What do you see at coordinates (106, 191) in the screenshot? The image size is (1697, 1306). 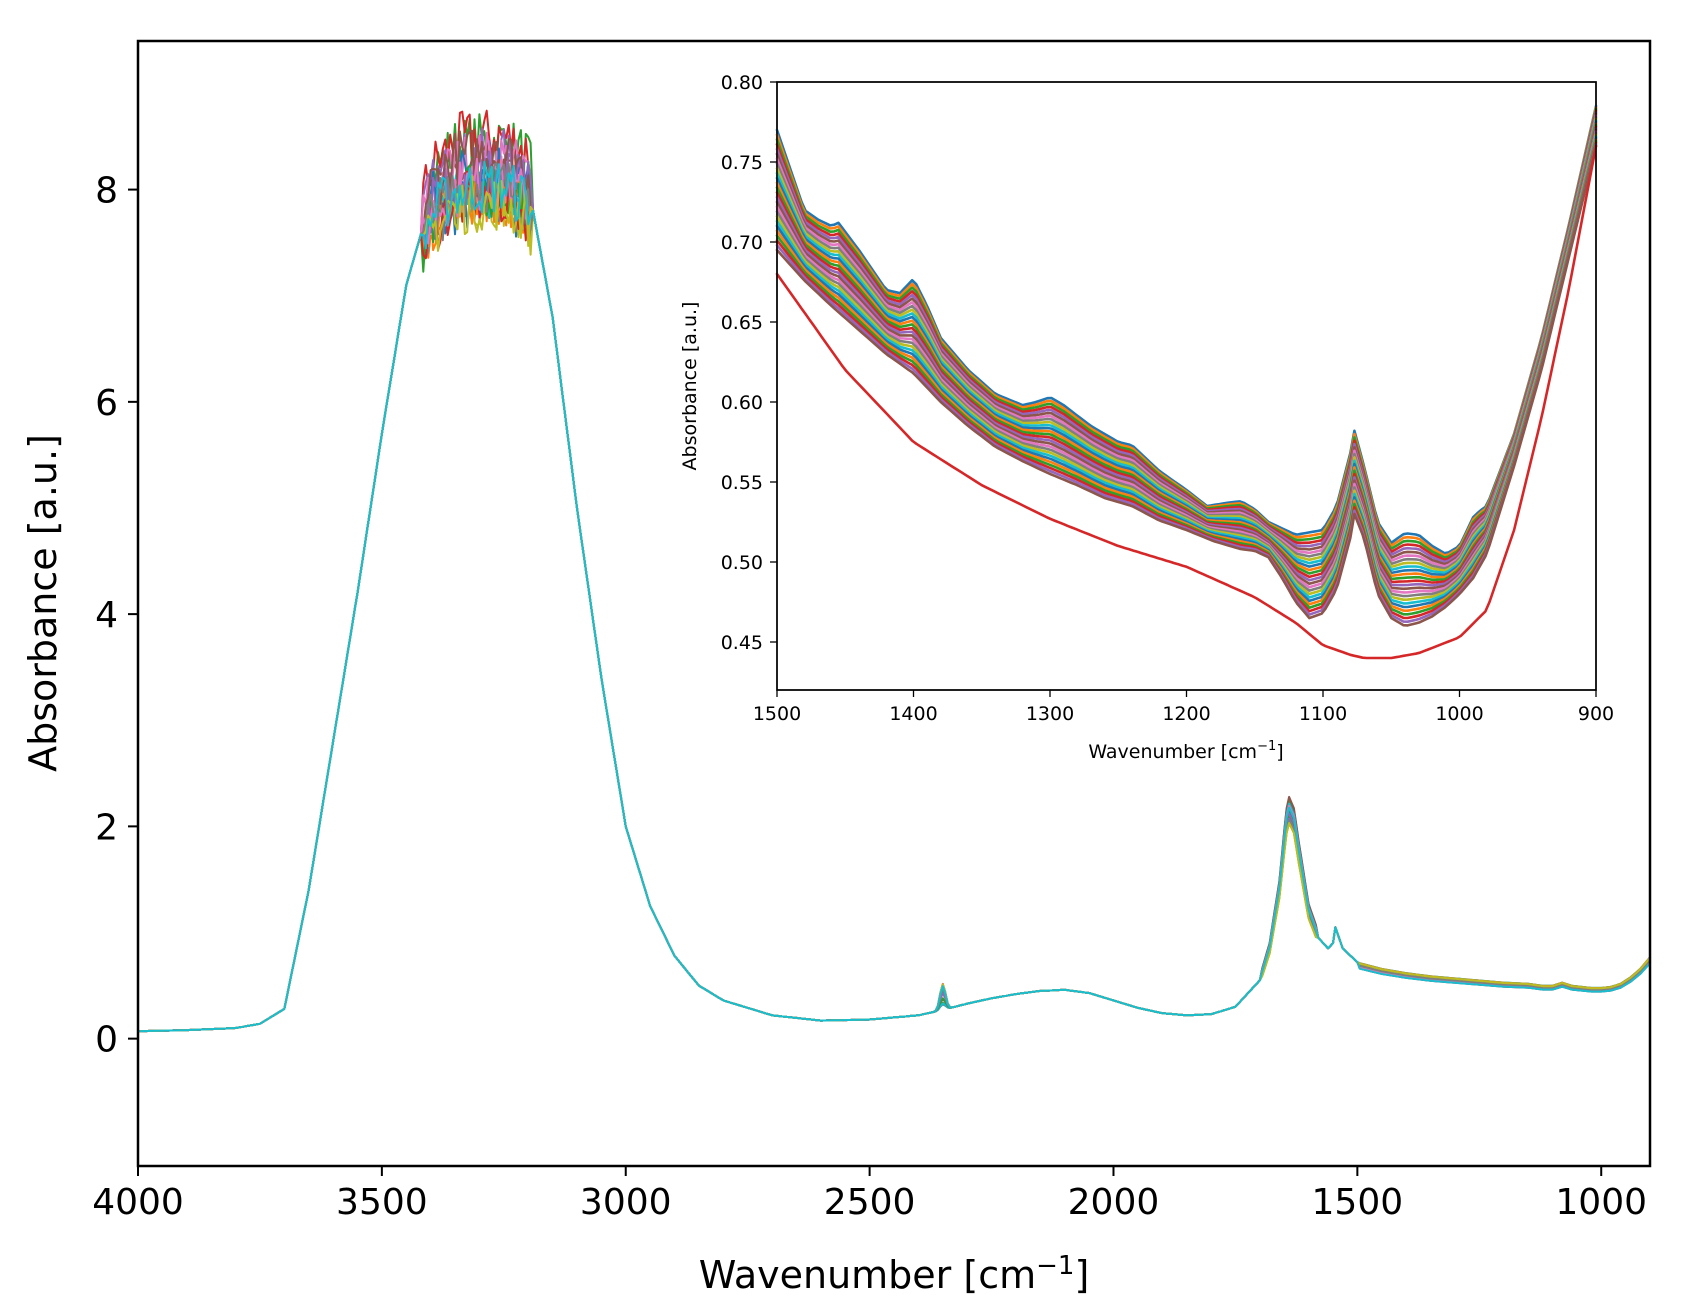 I see `main-y-tick-label: 8` at bounding box center [106, 191].